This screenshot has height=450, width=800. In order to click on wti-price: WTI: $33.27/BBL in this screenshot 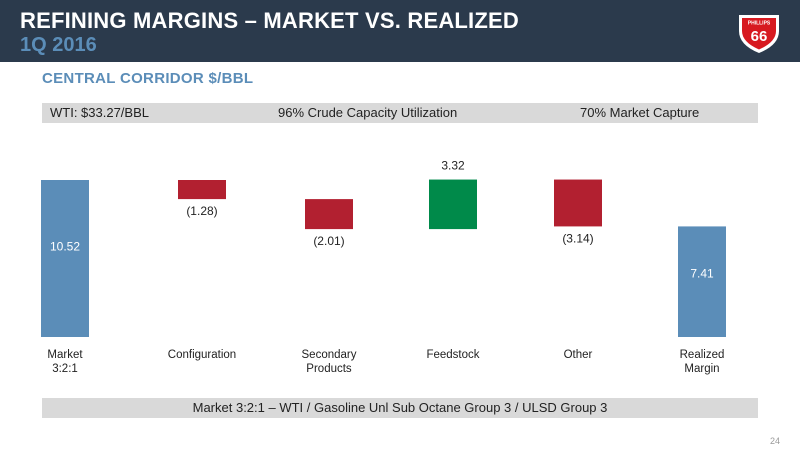, I will do `click(99, 112)`.